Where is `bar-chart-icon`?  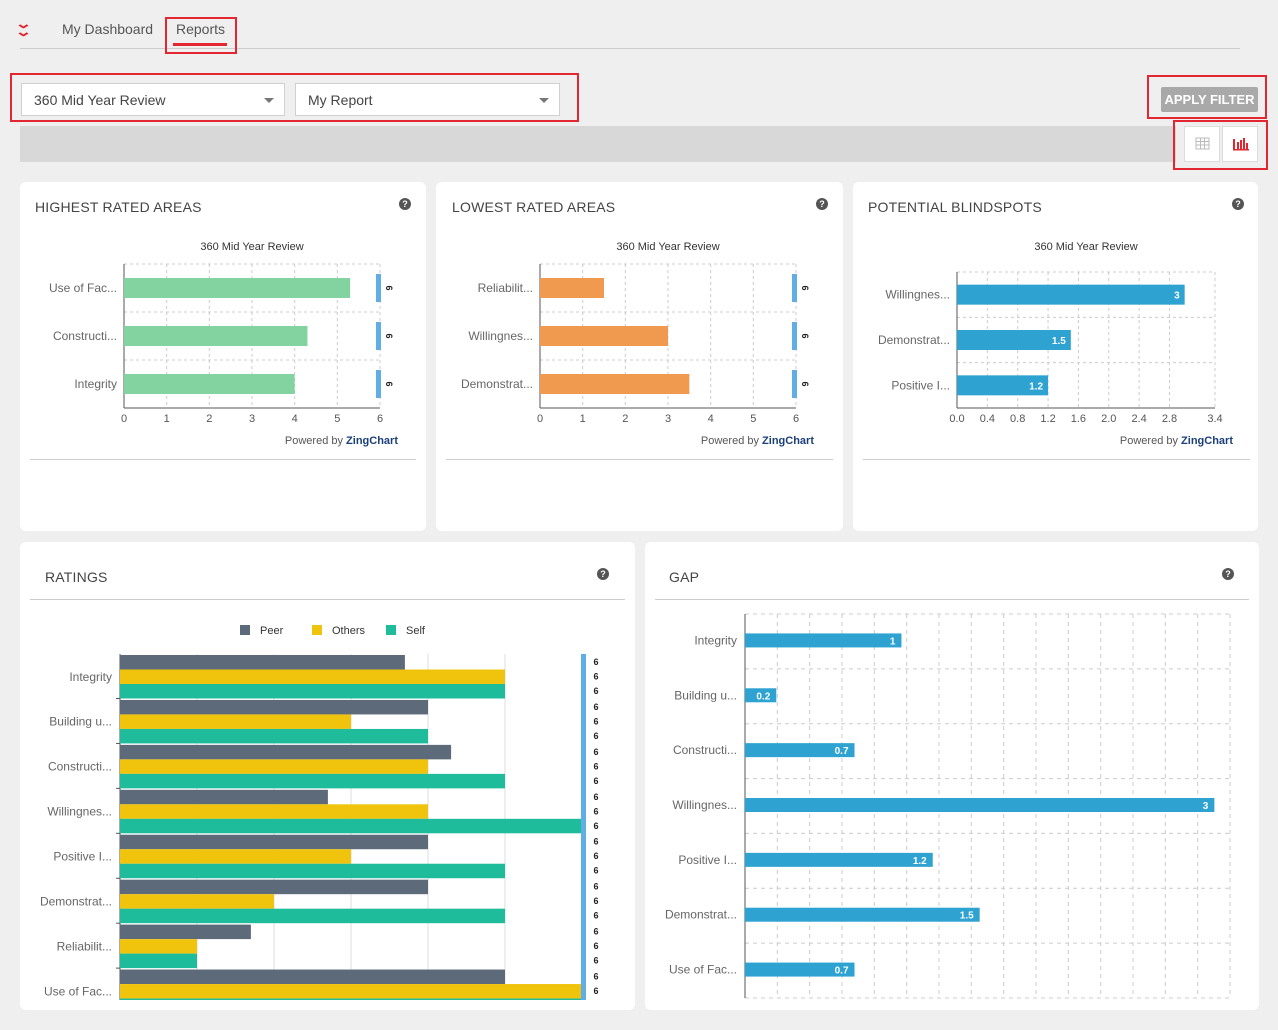 bar-chart-icon is located at coordinates (1241, 144).